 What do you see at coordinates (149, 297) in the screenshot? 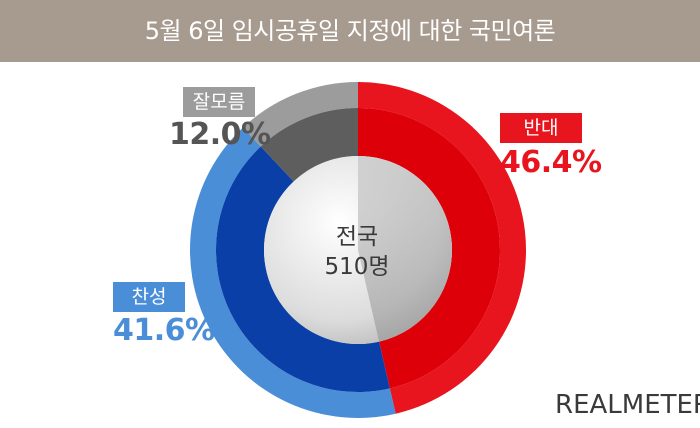
I see `label-support-name: 찬성` at bounding box center [149, 297].